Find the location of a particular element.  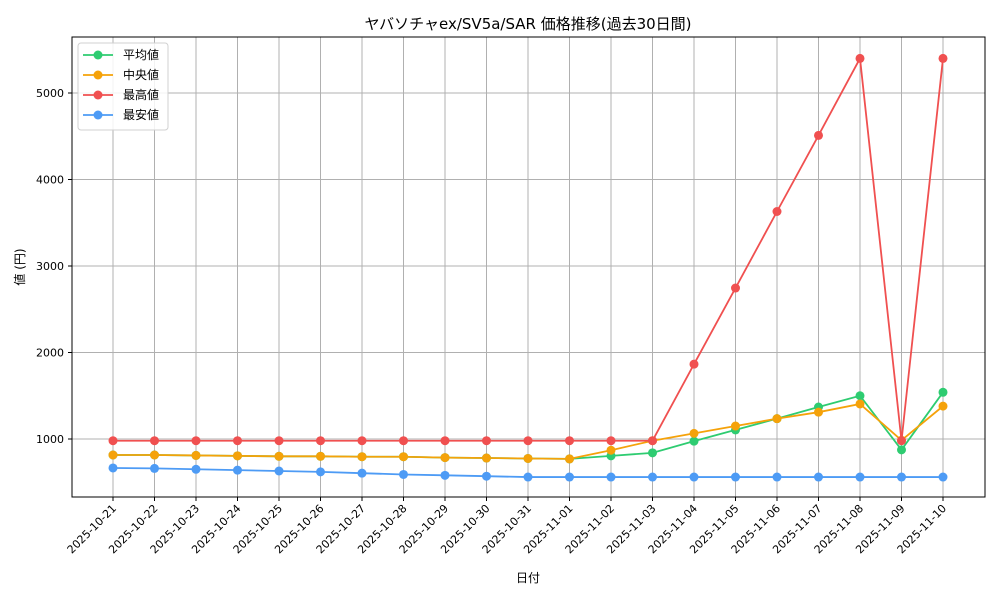

y-axis-ticks: 1000 2000 3000 4000 5000 is located at coordinates (54, 266).